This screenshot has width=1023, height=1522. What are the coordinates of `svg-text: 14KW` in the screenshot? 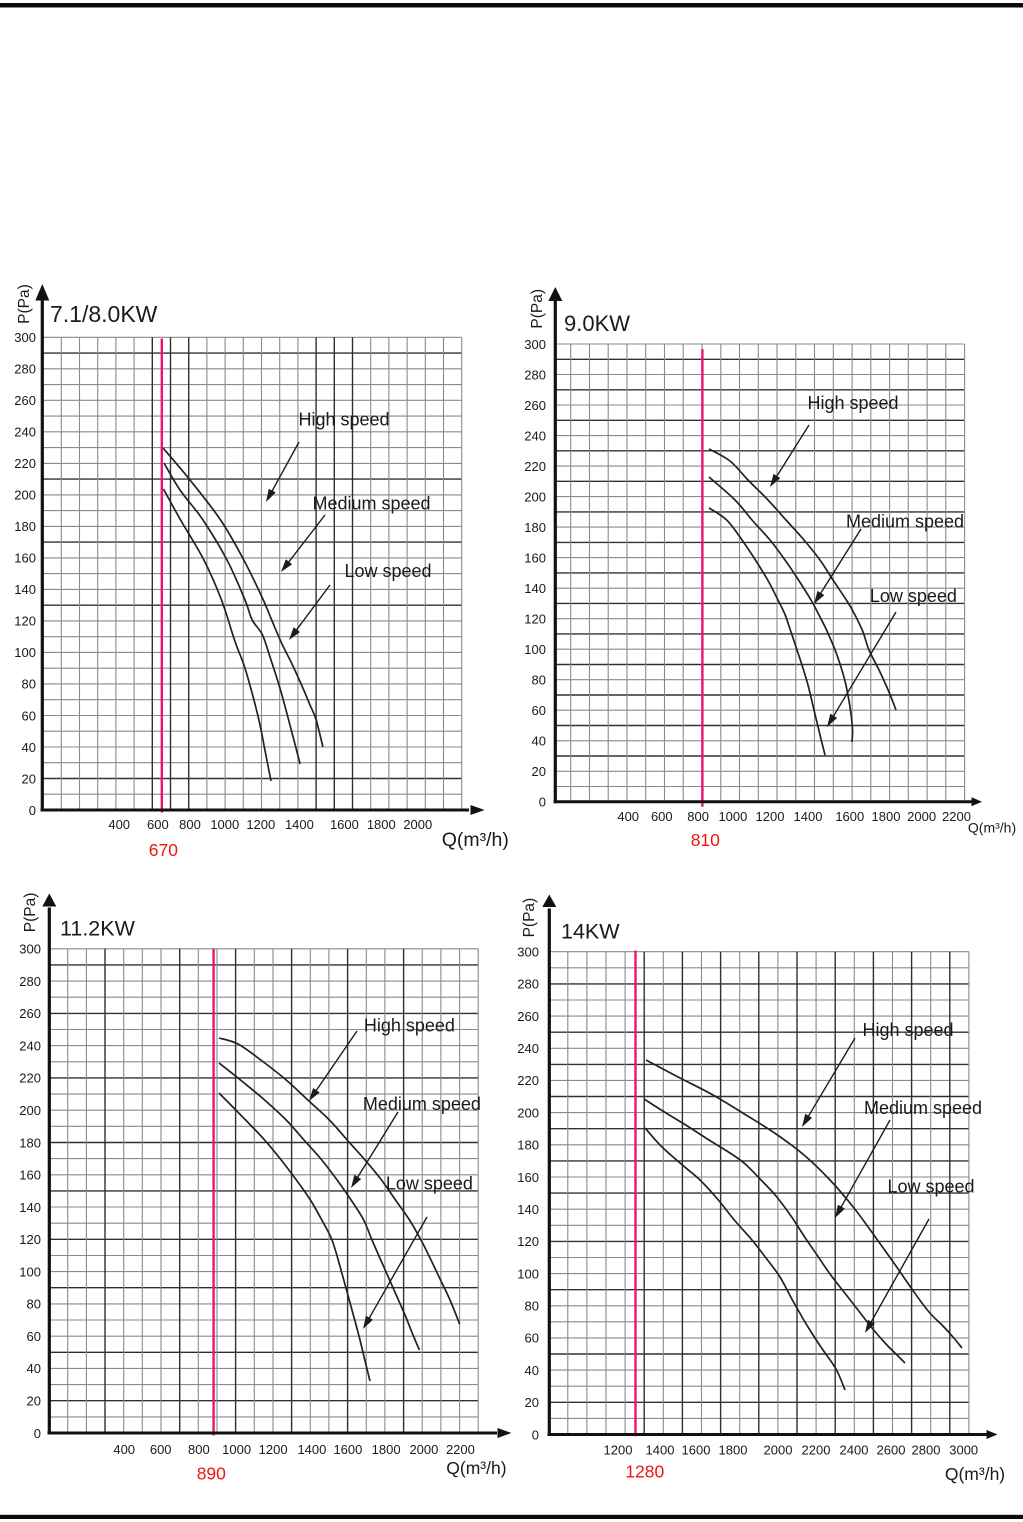 It's located at (590, 932).